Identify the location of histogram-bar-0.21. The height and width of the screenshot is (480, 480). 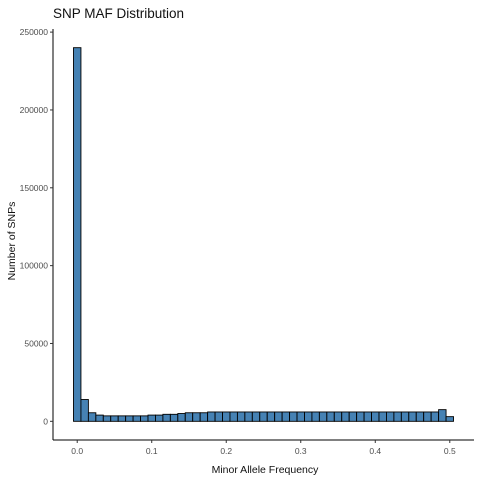
(233, 416).